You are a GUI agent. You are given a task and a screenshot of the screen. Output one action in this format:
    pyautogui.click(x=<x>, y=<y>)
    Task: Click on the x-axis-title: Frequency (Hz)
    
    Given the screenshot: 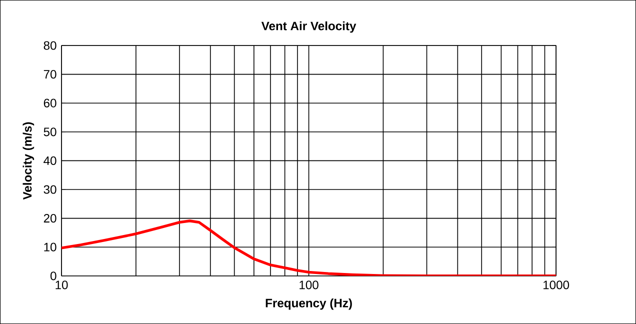 What is the action you would take?
    pyautogui.click(x=309, y=304)
    